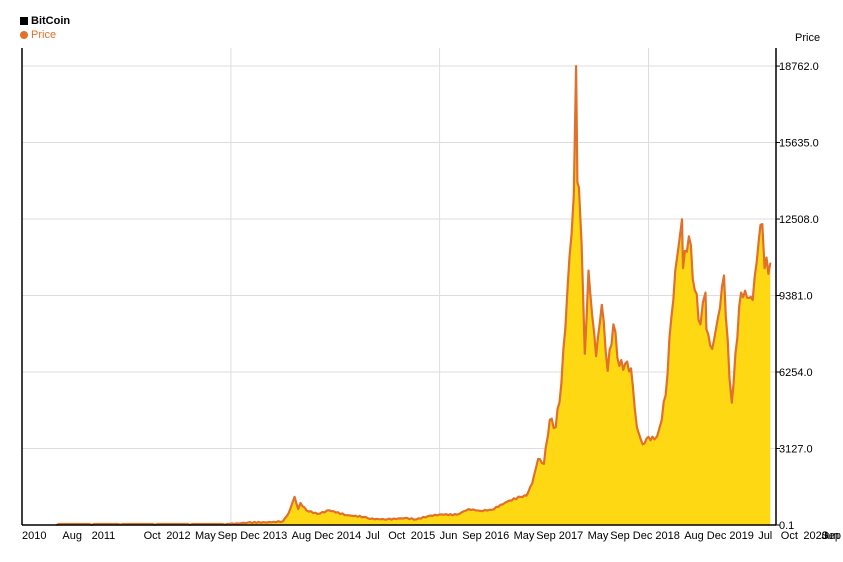 This screenshot has width=843, height=562. Describe the element at coordinates (815, 536) in the screenshot. I see `x-tick-label: 2020` at that location.